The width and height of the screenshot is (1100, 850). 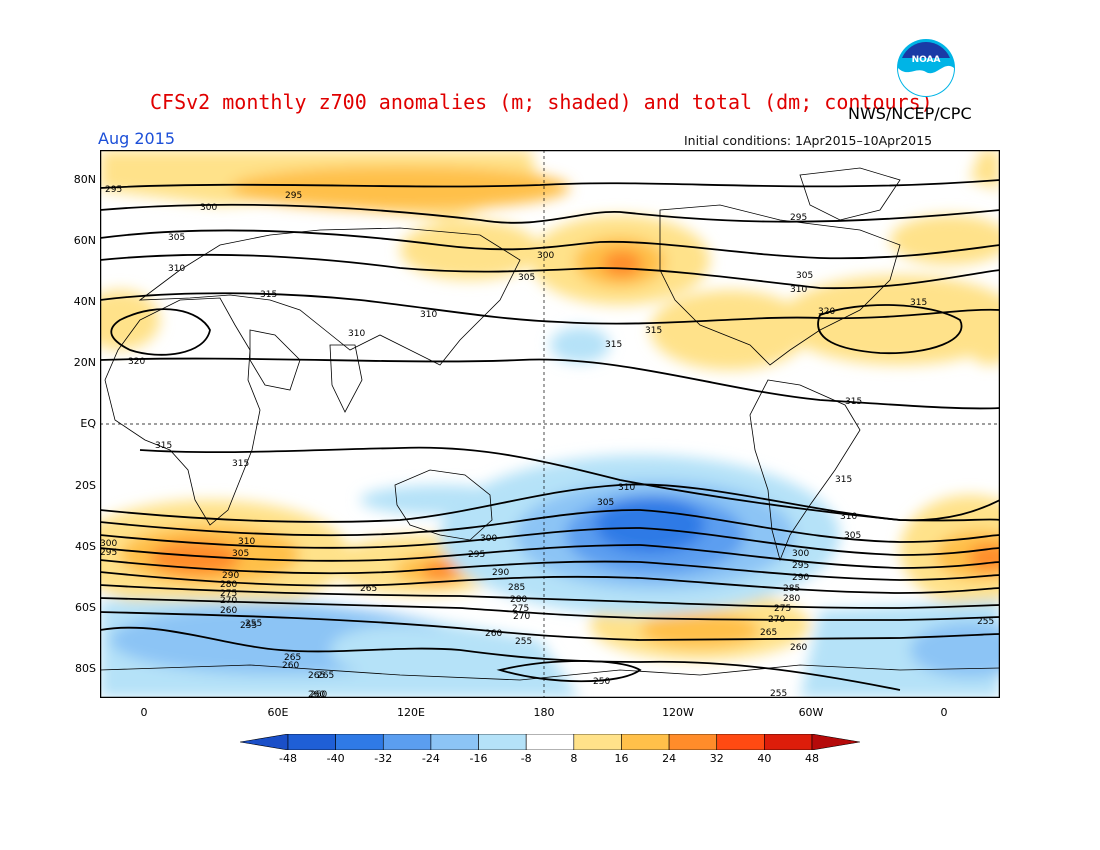 I want to click on color-bar-arrow-right, so click(x=836, y=742).